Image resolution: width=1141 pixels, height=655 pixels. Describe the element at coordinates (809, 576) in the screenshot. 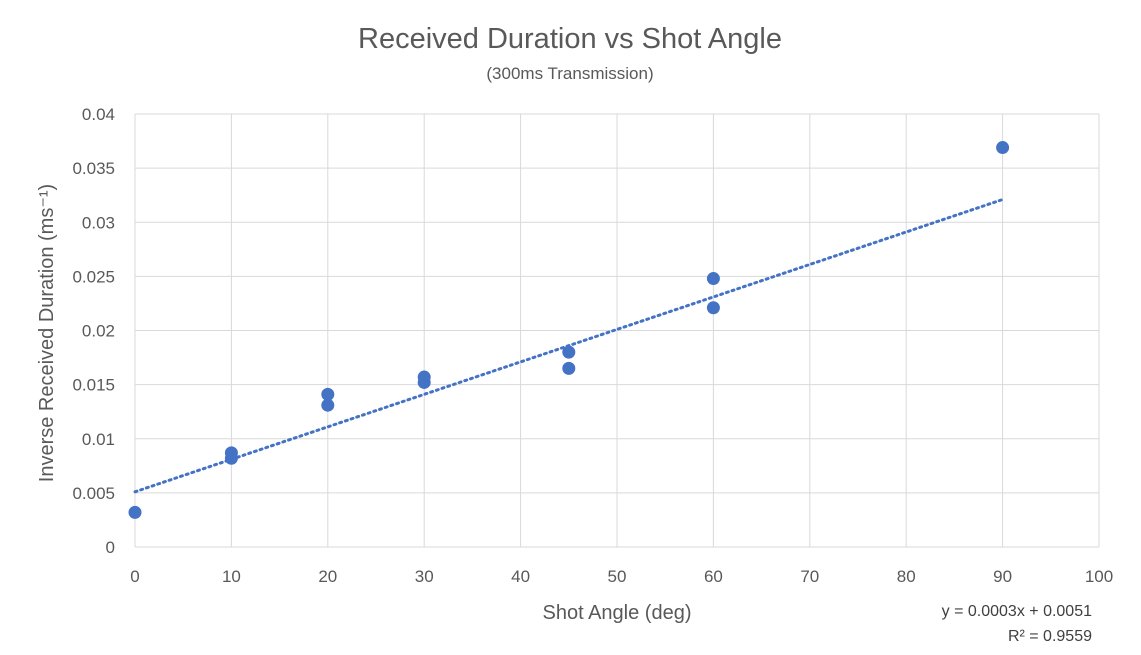

I see `x-tick-label: 70` at that location.